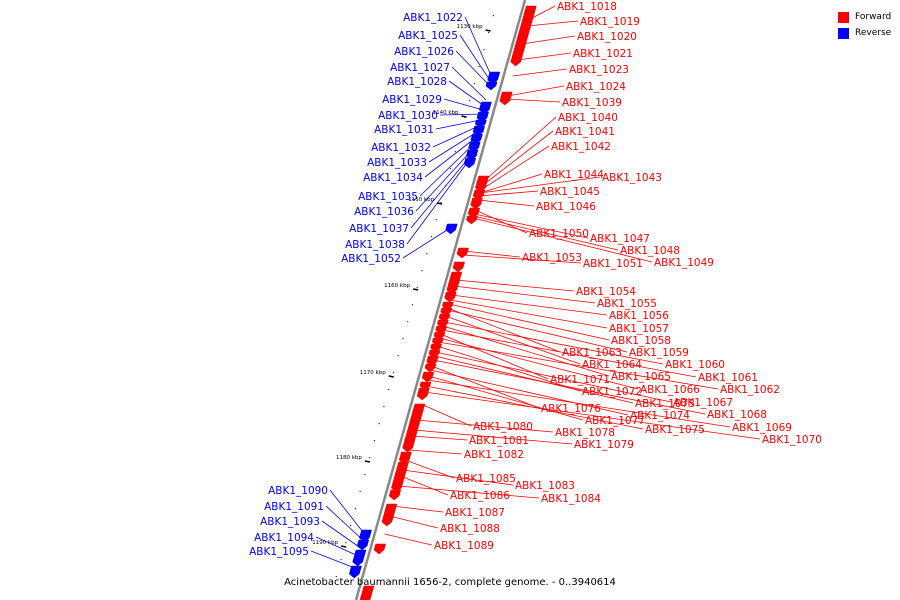 This screenshot has height=600, width=900. What do you see at coordinates (585, 132) in the screenshot?
I see `forward-gene-label: ABK1_1041` at bounding box center [585, 132].